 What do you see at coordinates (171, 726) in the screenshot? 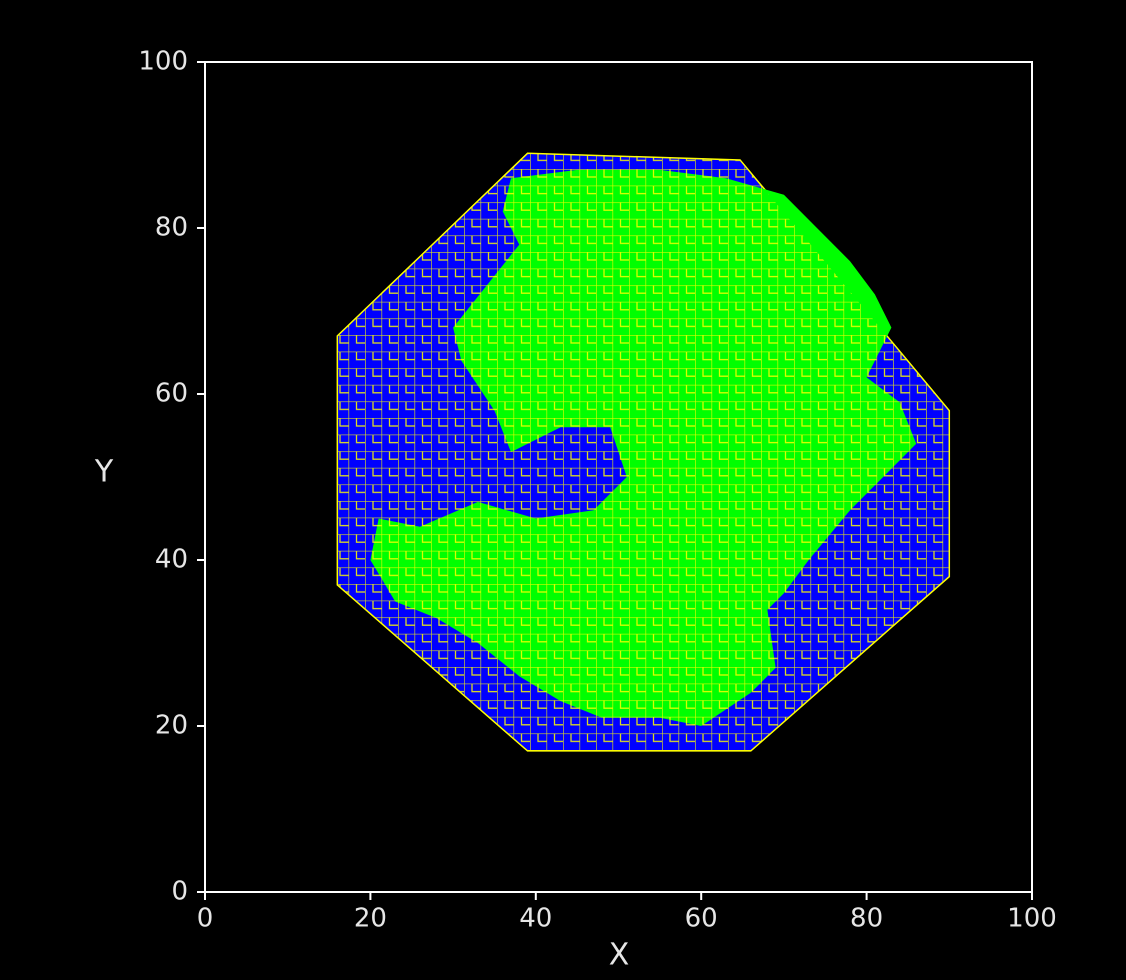
I see `y-tick-label: 20` at bounding box center [171, 726].